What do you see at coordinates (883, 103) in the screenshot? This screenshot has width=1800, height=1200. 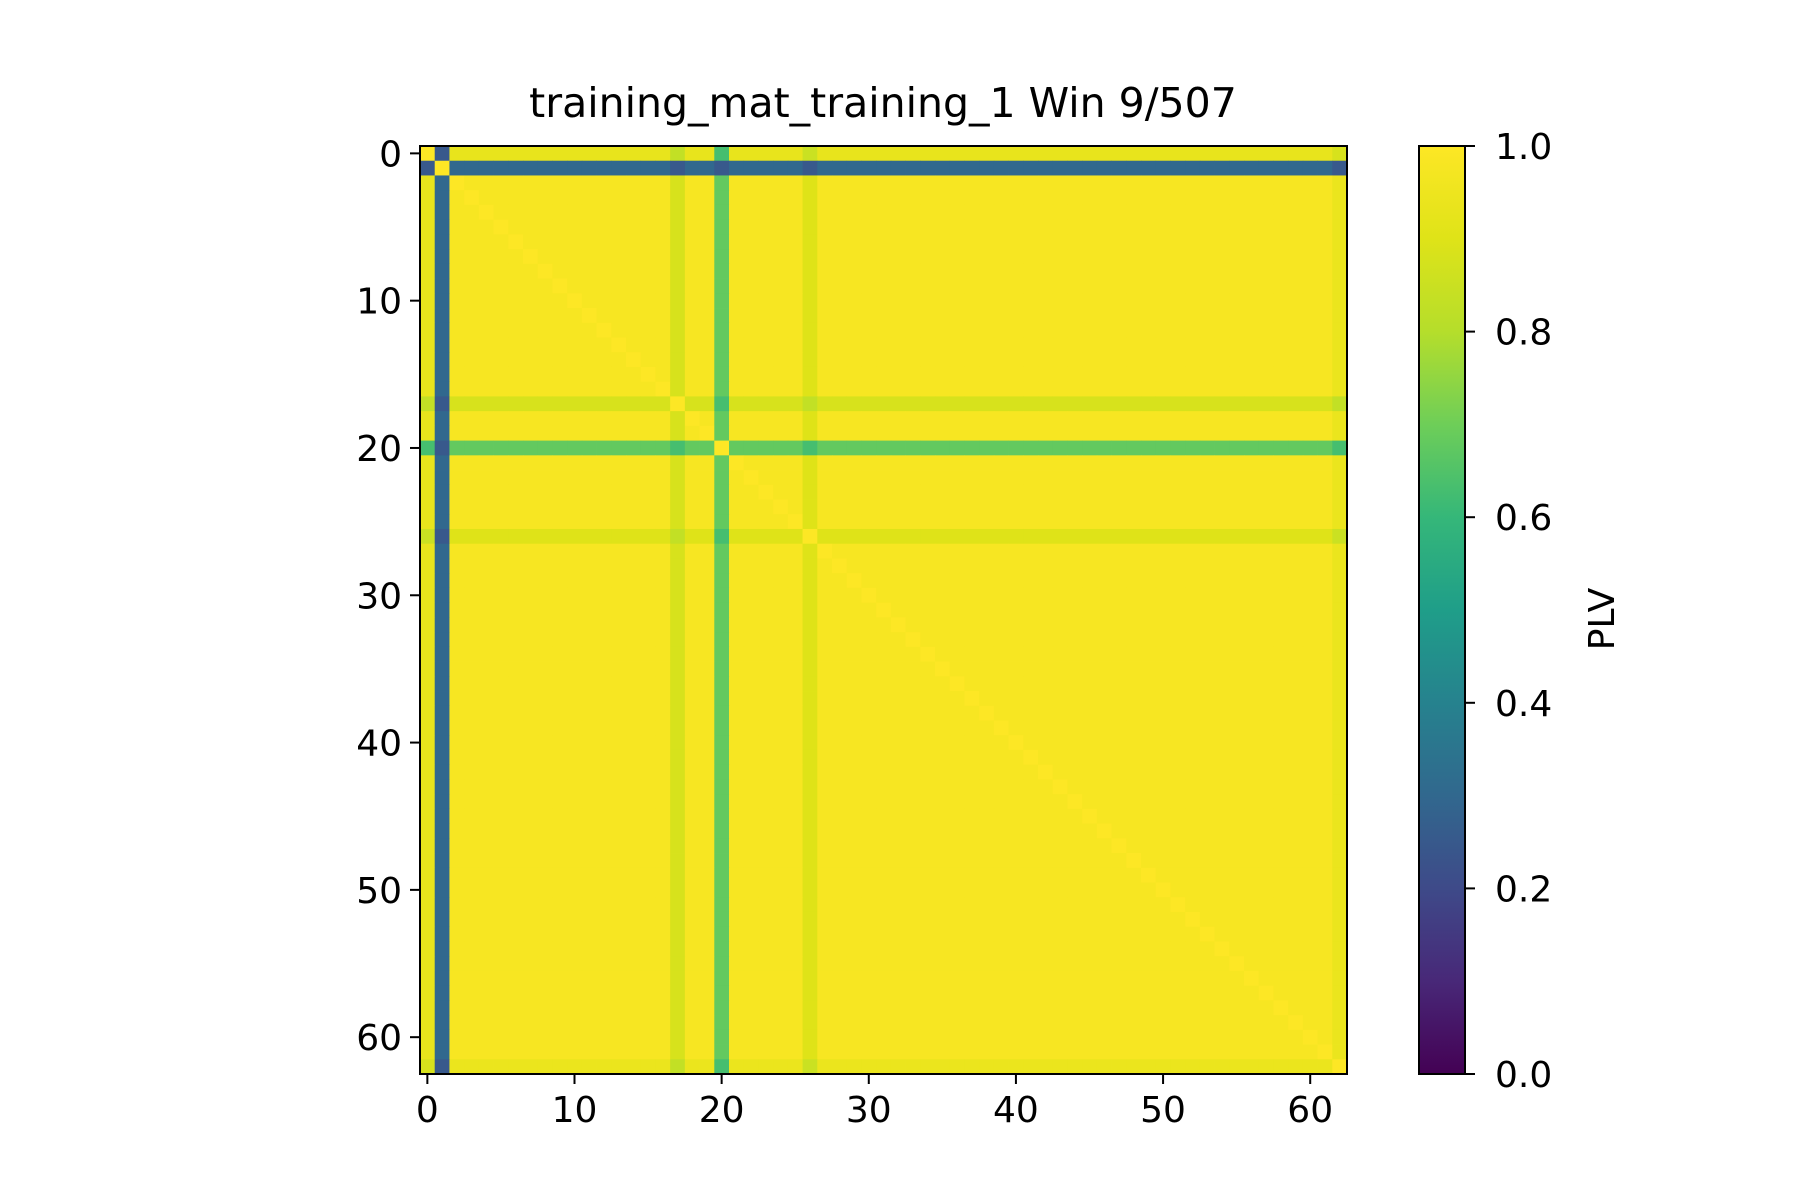 I see `chart-title: training_mat_training_1 Win 9/507` at bounding box center [883, 103].